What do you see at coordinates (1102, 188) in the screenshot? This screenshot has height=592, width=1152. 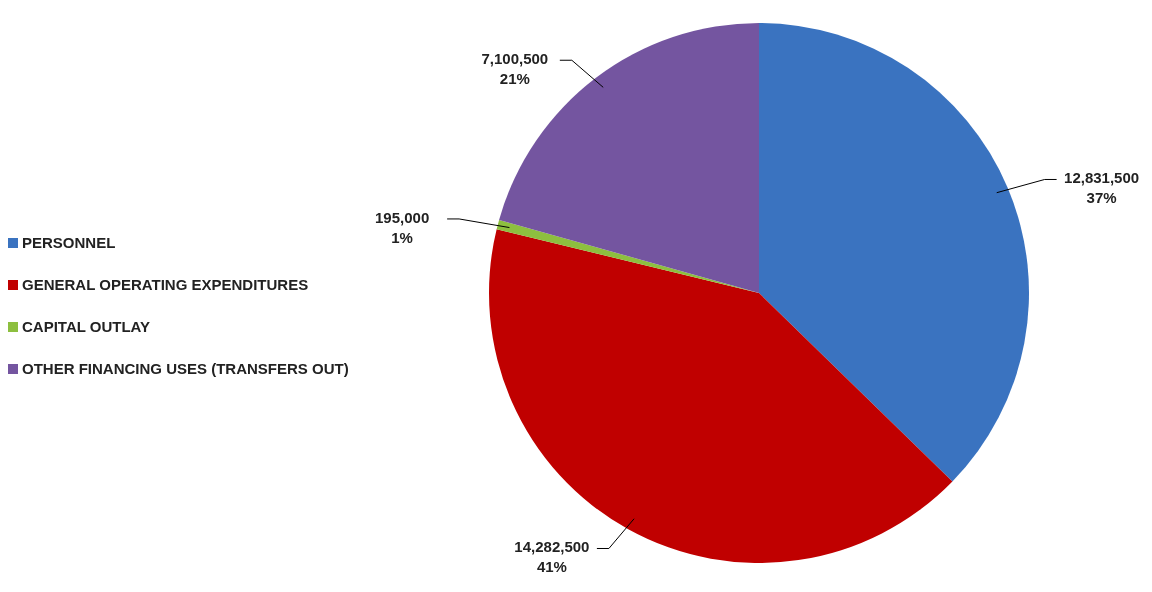 I see `data-label: 12,831,500 37%` at bounding box center [1102, 188].